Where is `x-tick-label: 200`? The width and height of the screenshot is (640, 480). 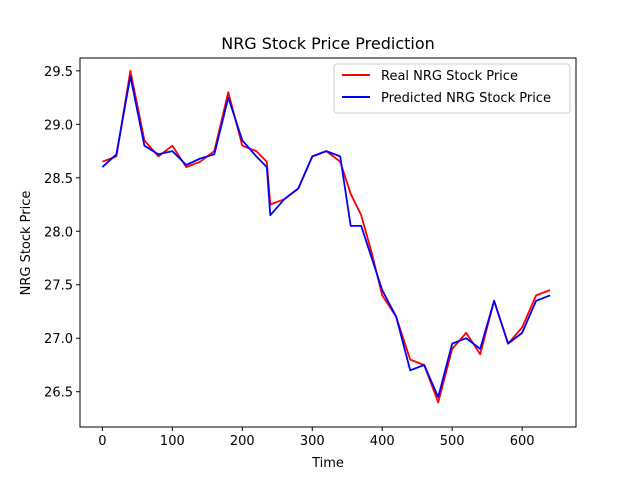 x-tick-label: 200 is located at coordinates (242, 441).